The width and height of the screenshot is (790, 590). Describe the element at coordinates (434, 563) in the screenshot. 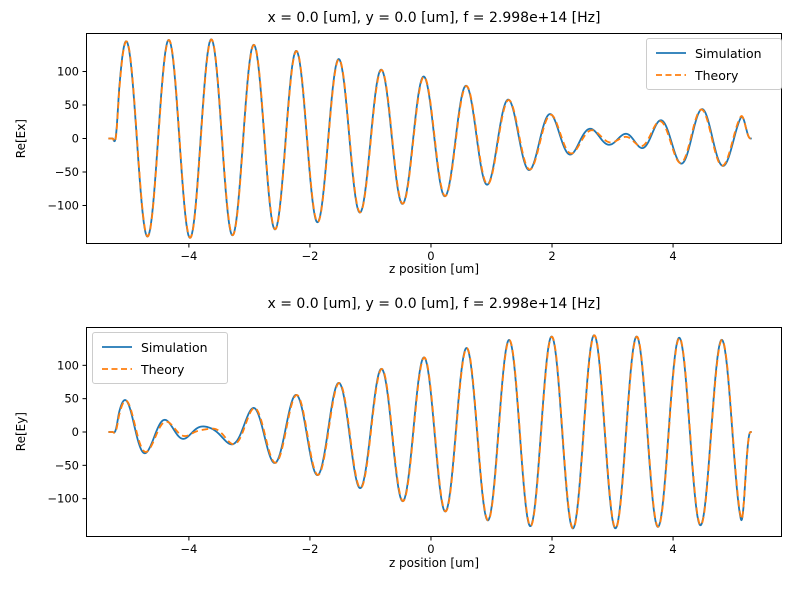

I see `chart-ey-xlabel: z position [um]` at that location.